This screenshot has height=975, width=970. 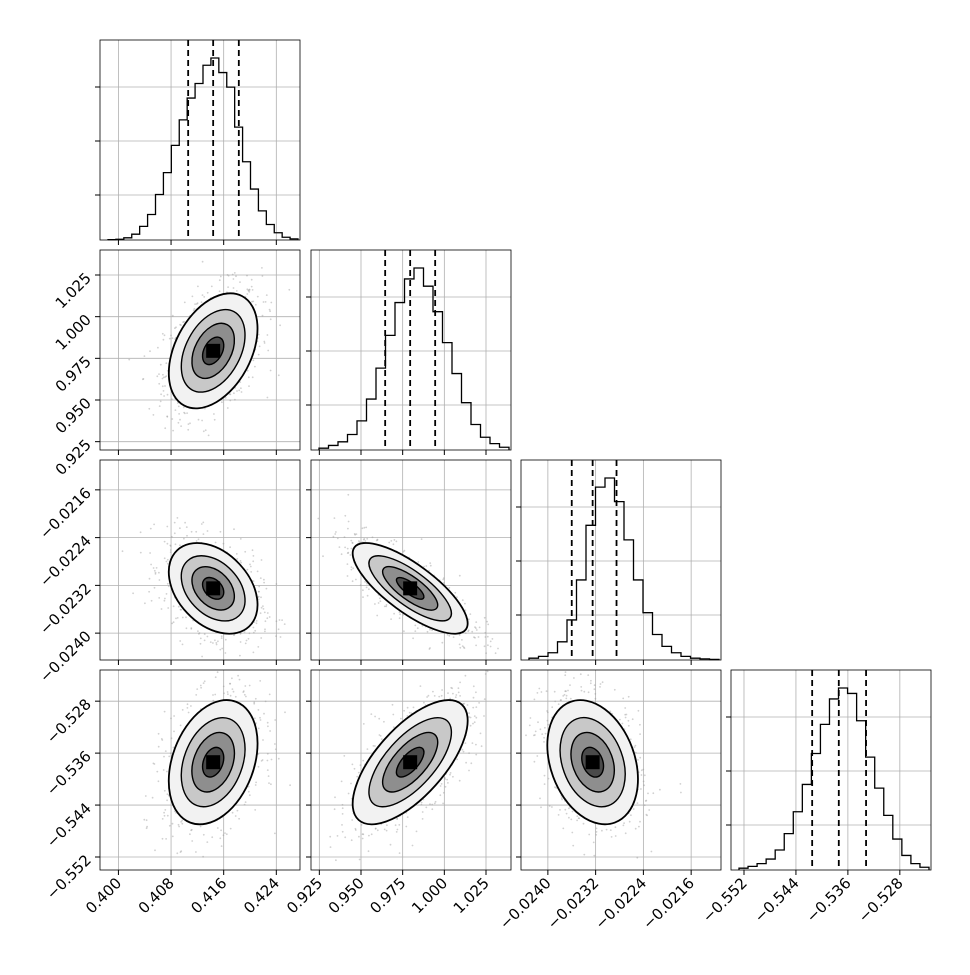 I want to click on panel-frame, so click(x=200, y=140).